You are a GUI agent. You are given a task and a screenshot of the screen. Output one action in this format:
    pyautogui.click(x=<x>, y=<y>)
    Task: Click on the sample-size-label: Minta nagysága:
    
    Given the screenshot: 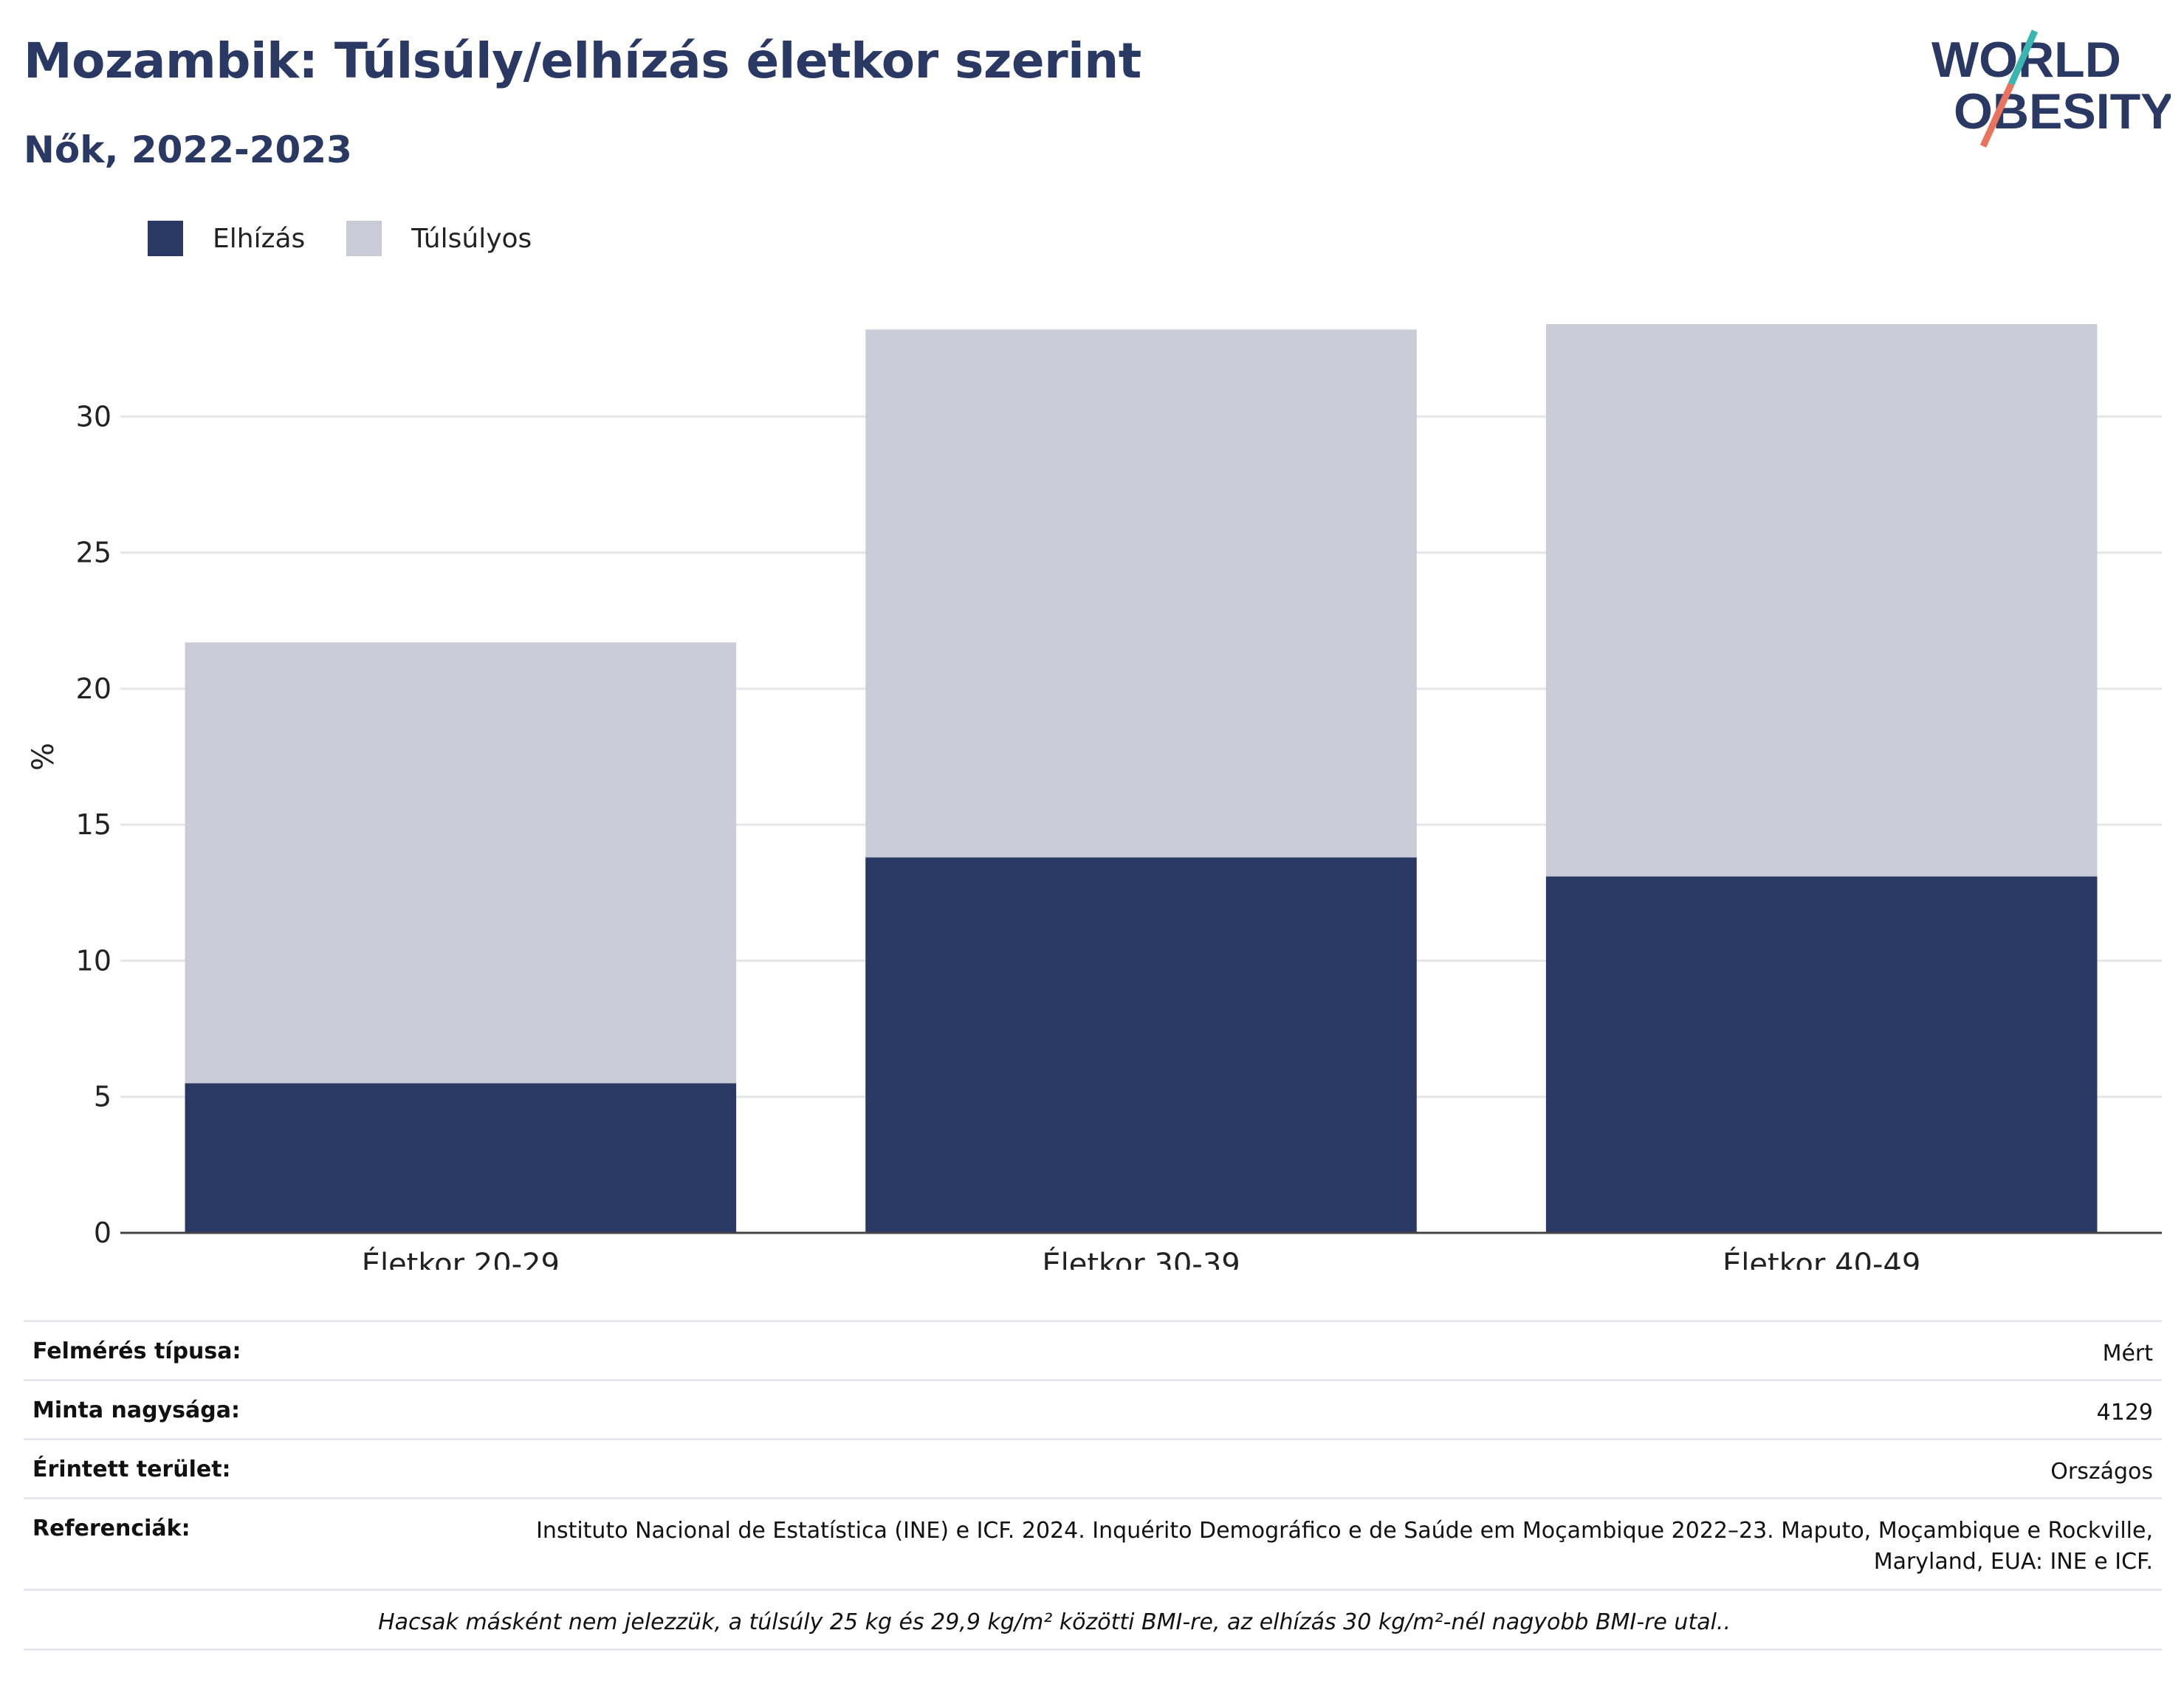 What is the action you would take?
    pyautogui.click(x=136, y=1410)
    